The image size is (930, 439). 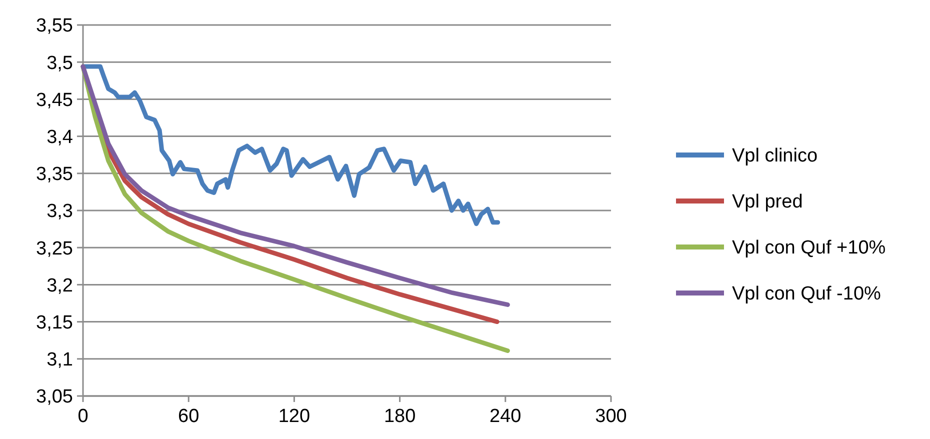 I want to click on x-tick-label: 0, so click(x=83, y=416).